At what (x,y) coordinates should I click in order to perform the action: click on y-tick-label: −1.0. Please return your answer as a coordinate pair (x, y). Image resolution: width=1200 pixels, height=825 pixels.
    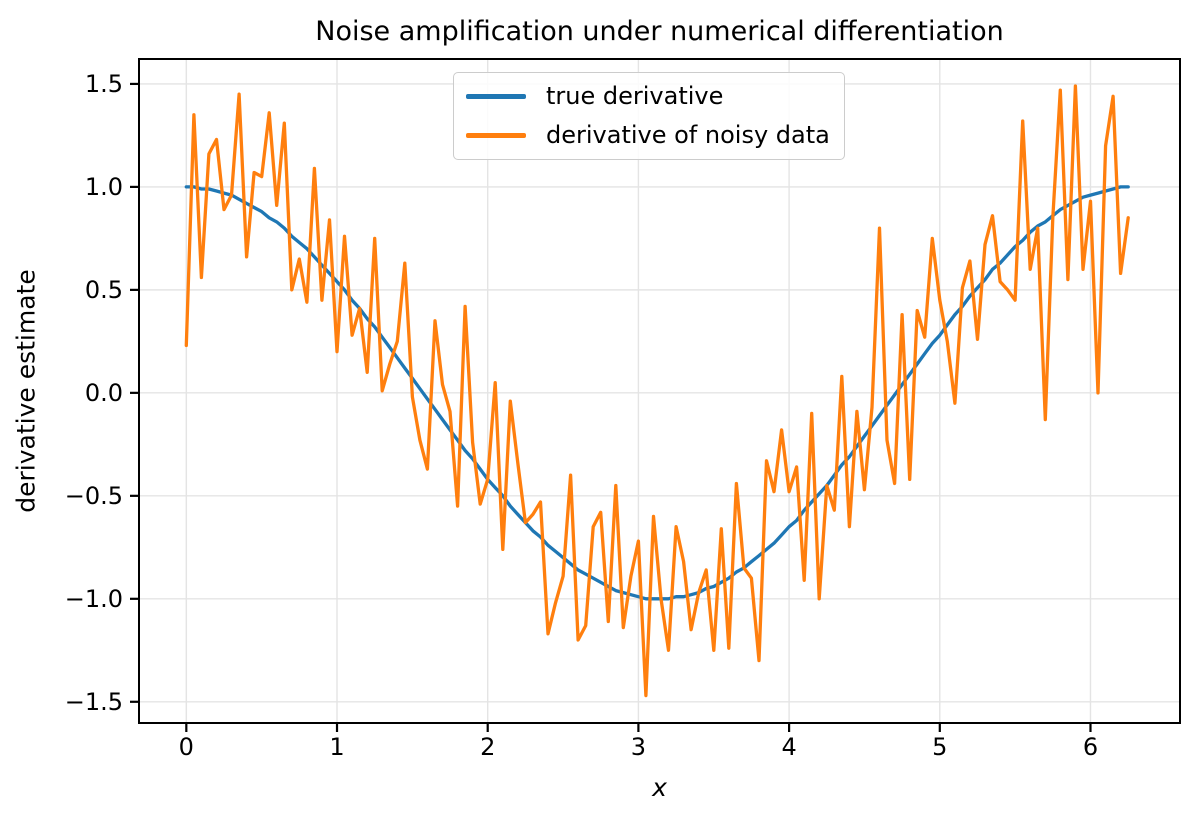
    Looking at the image, I should click on (93, 598).